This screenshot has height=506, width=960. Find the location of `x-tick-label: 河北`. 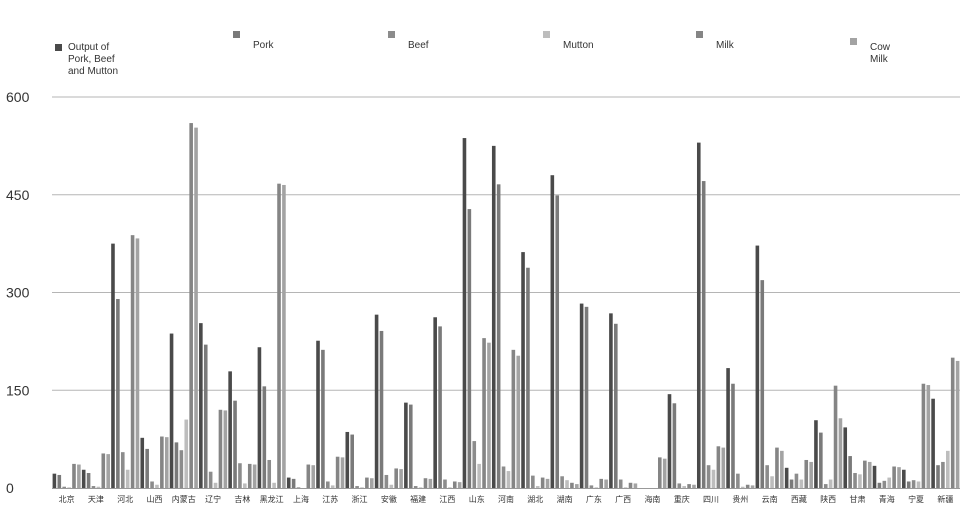

x-tick-label: 河北 is located at coordinates (125, 499).